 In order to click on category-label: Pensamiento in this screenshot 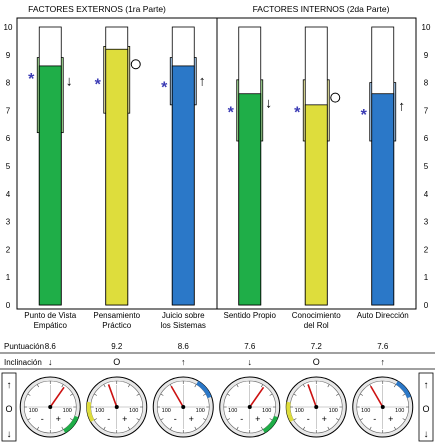, I will do `click(116, 315)`.